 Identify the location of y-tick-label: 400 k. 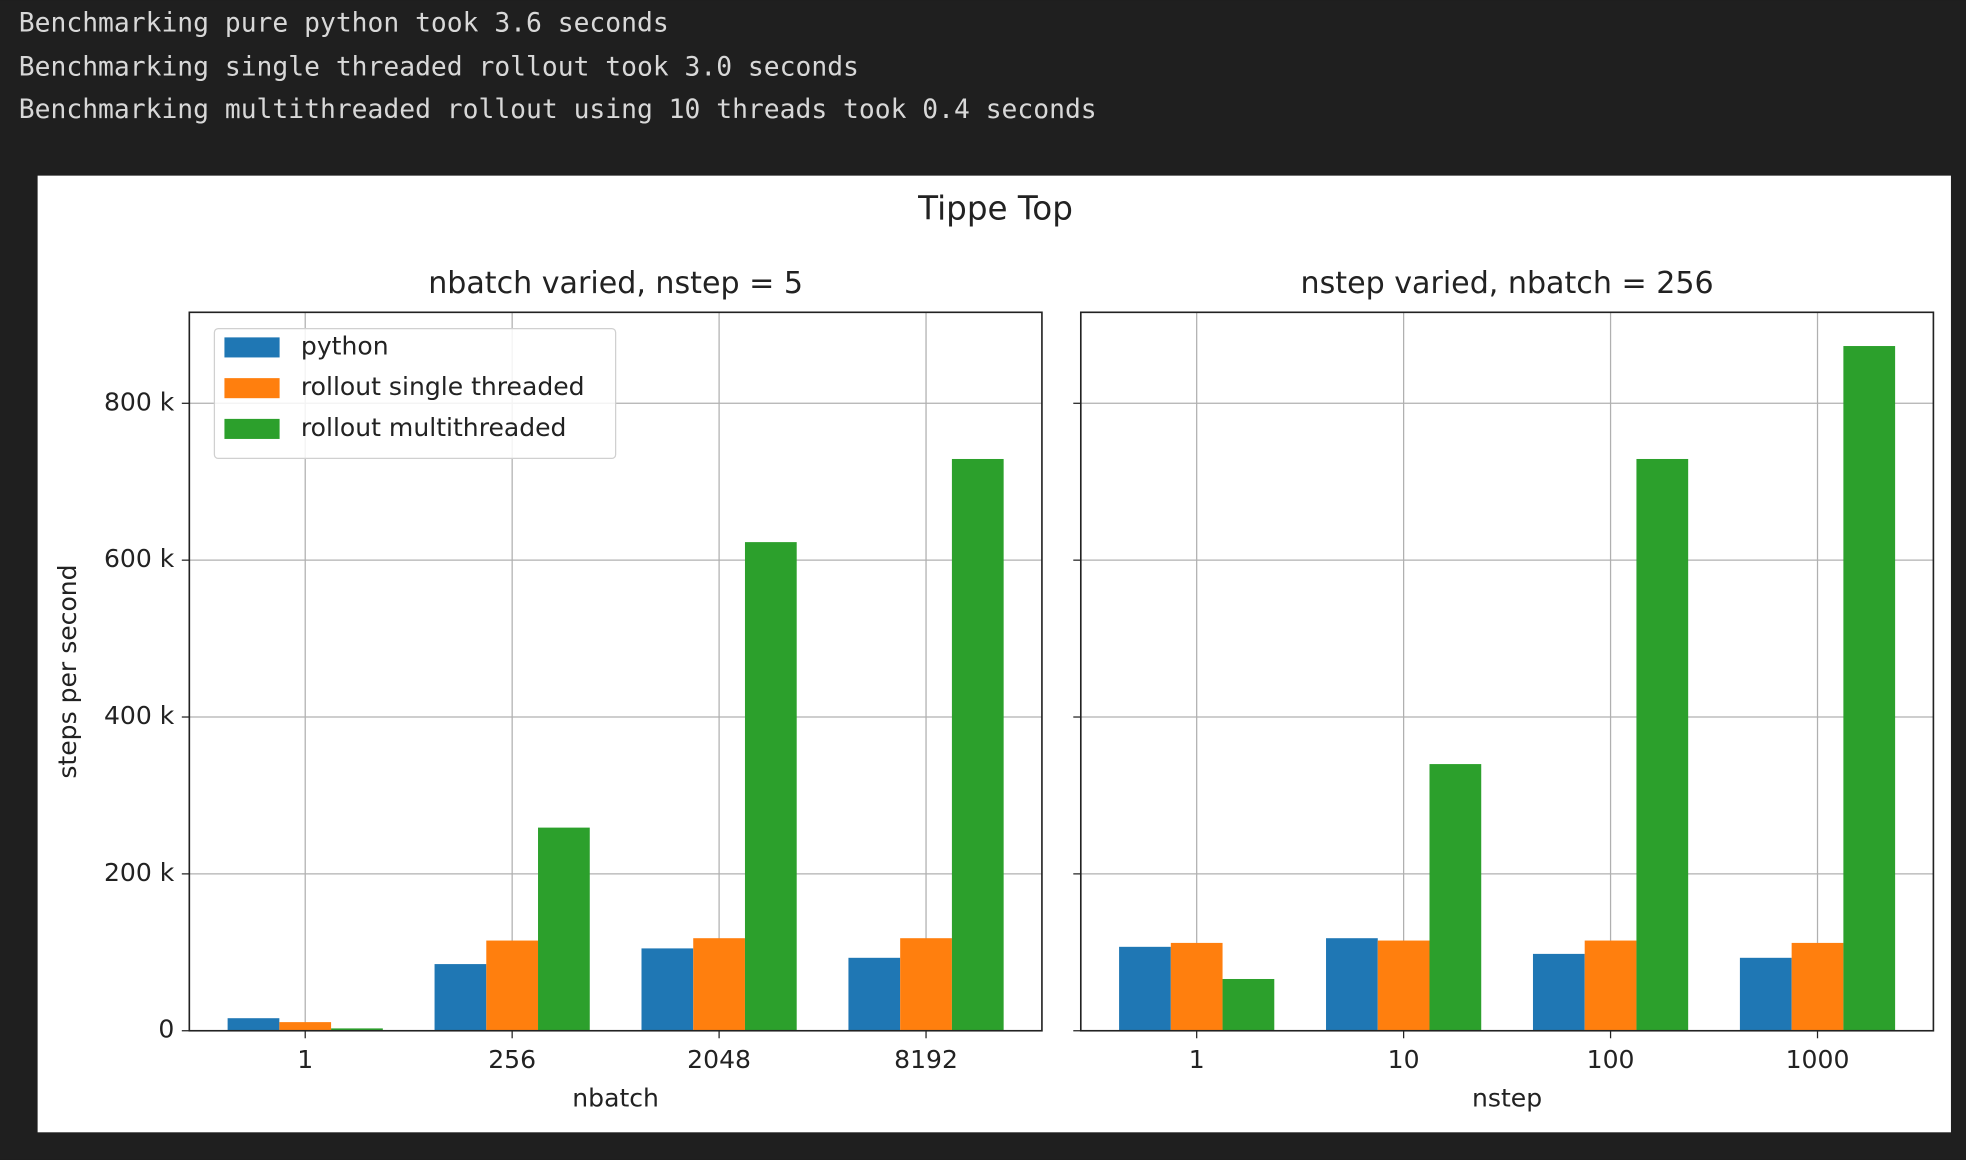
(139, 715).